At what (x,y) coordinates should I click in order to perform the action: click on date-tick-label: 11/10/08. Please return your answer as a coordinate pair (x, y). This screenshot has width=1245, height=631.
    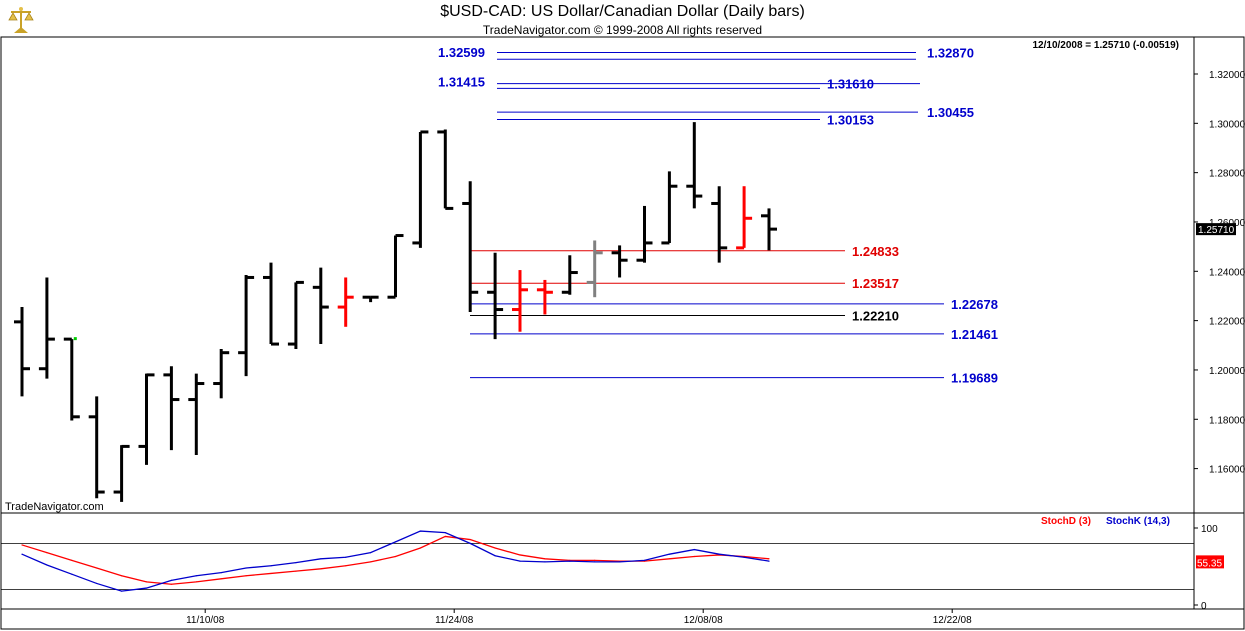
    Looking at the image, I should click on (205, 620).